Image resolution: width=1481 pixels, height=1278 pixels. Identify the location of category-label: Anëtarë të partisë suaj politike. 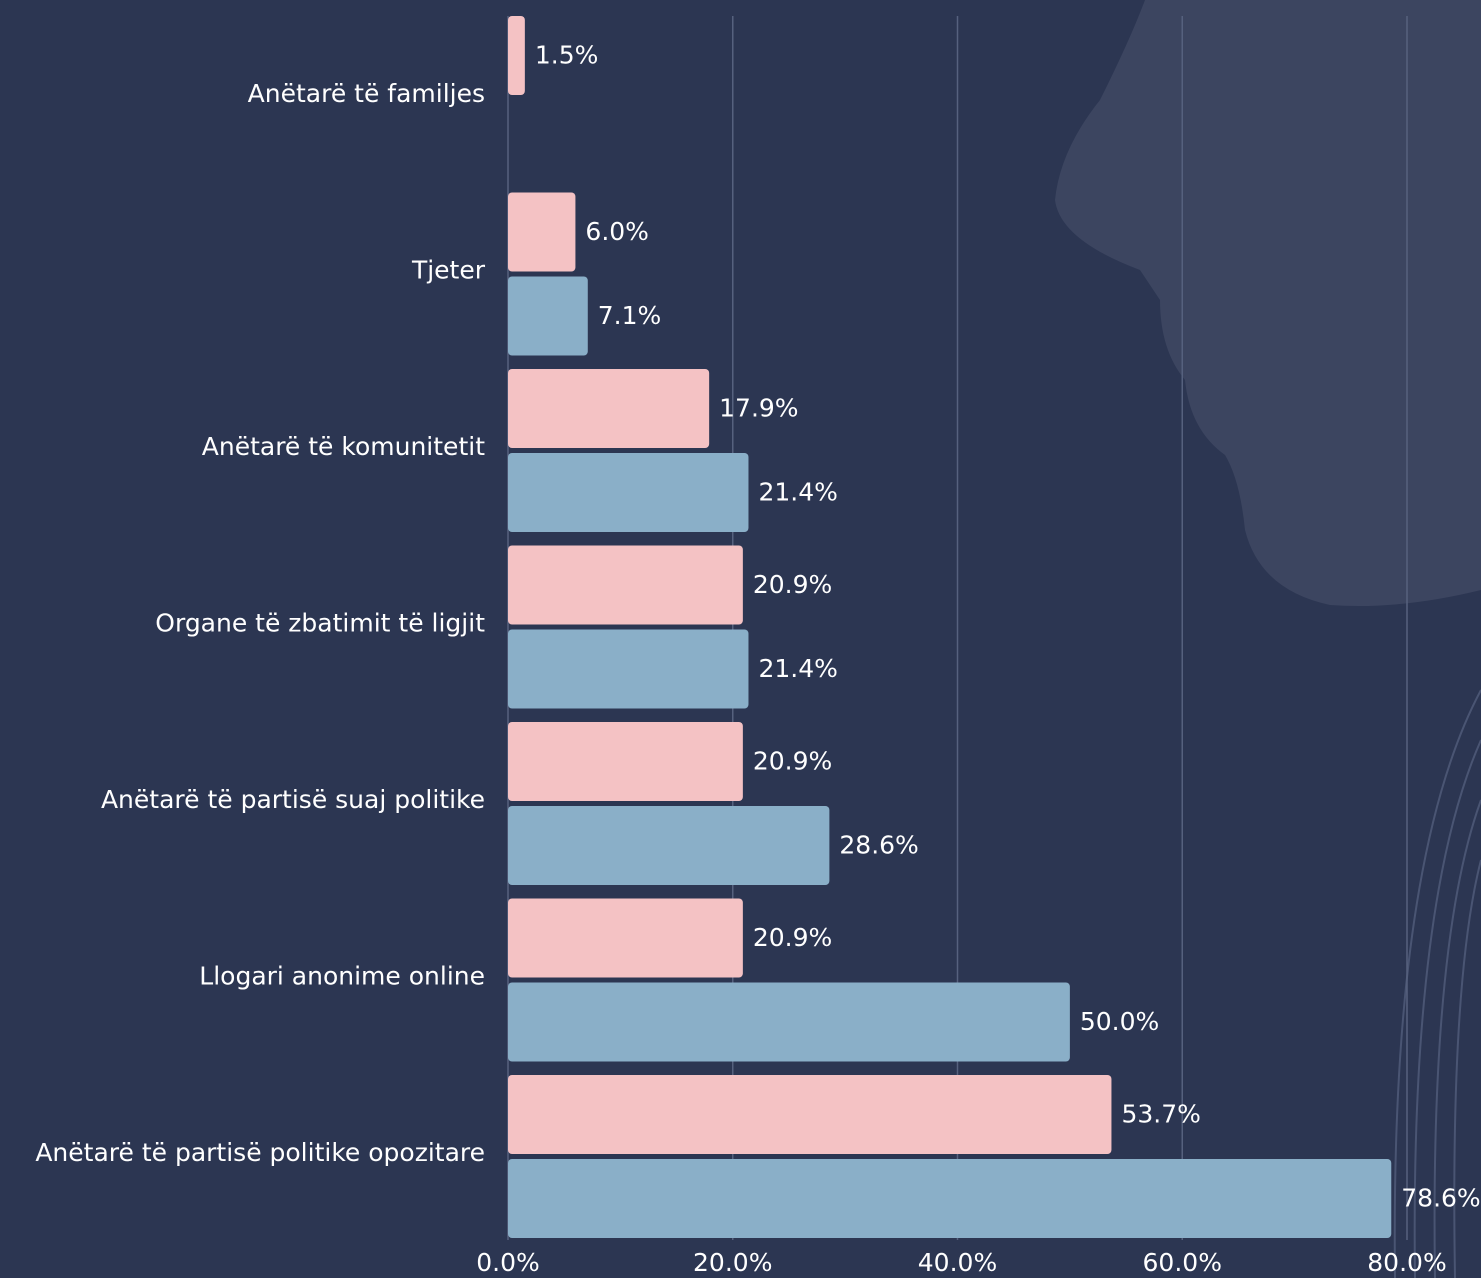
(293, 799).